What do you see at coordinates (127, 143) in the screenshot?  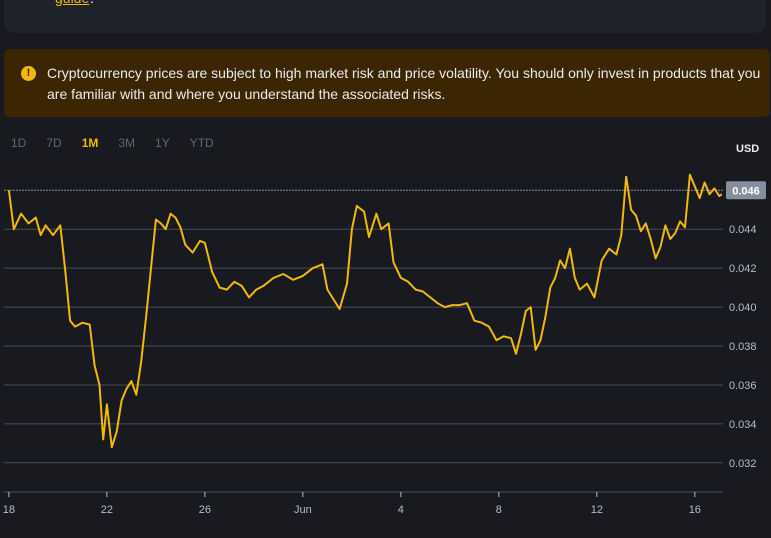 I see `range-3m-button: 3M` at bounding box center [127, 143].